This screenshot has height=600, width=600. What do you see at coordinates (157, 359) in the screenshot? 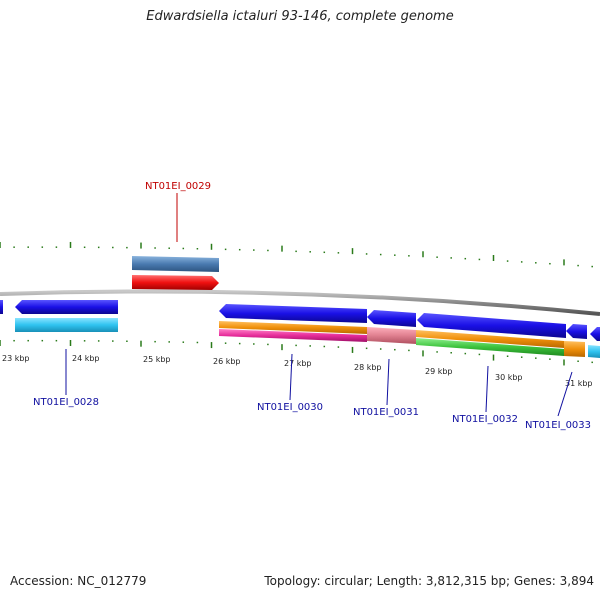
I see `scale-label: 25 kbp` at bounding box center [157, 359].